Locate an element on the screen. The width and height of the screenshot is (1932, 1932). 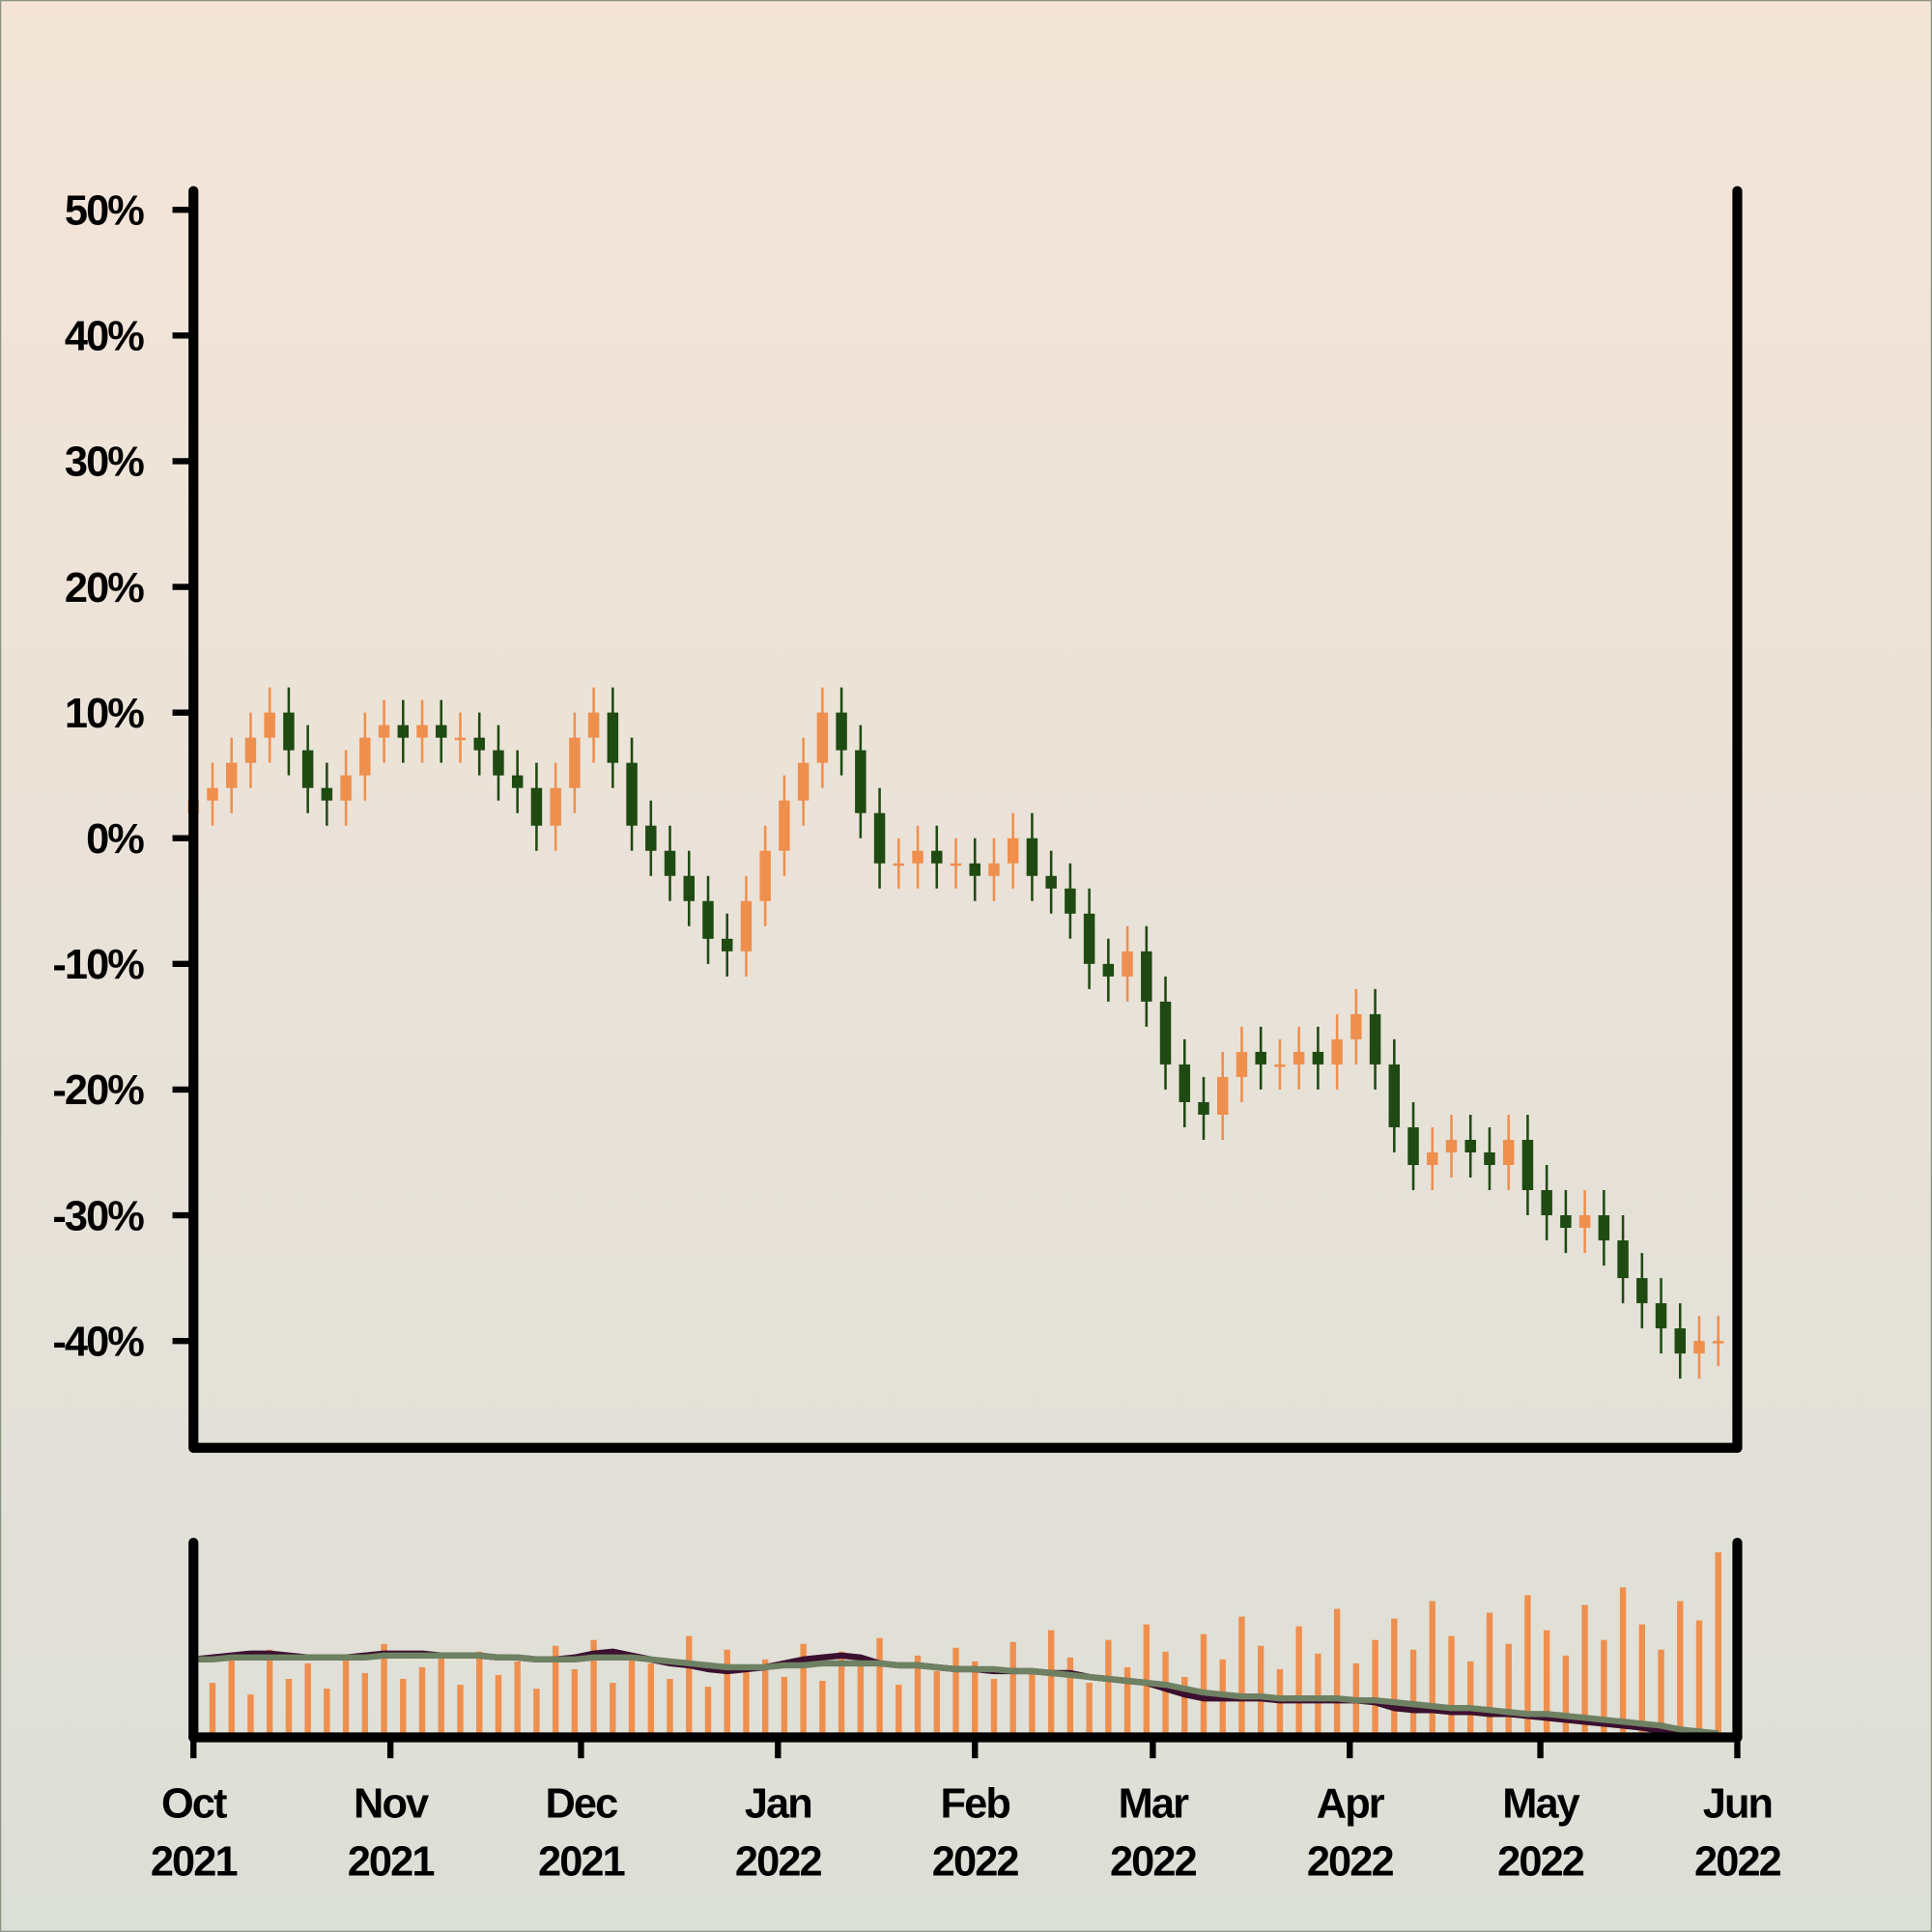
y-tick-label: 40% is located at coordinates (104, 337).